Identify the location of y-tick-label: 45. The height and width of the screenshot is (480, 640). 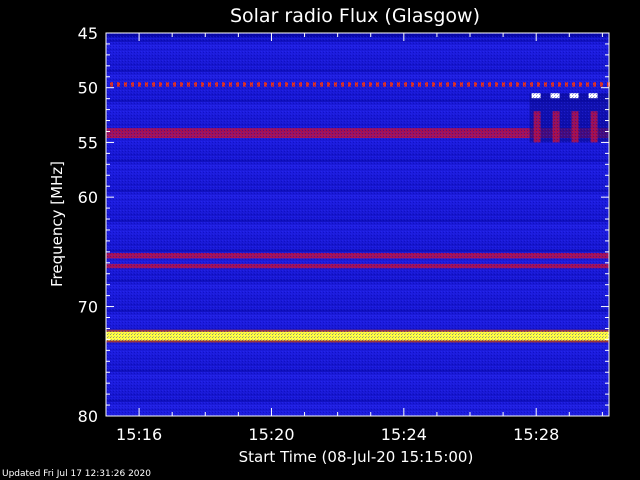
(88, 33).